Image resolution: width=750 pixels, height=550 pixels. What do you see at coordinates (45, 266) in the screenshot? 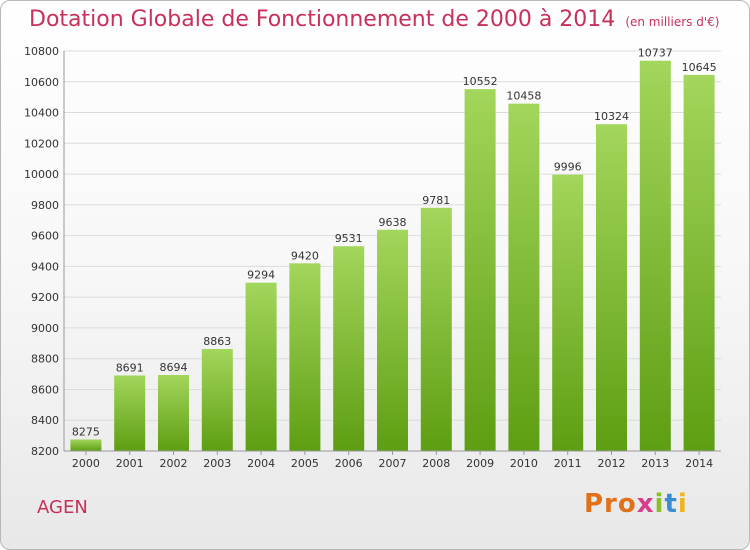
I see `y-tick-label: 9400` at bounding box center [45, 266].